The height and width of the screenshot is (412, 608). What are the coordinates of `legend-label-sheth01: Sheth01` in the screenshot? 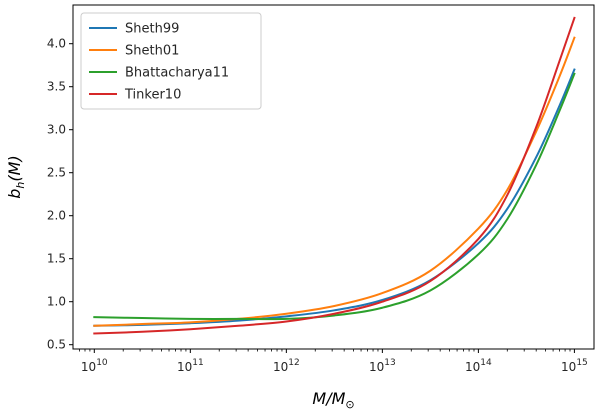 It's located at (152, 51).